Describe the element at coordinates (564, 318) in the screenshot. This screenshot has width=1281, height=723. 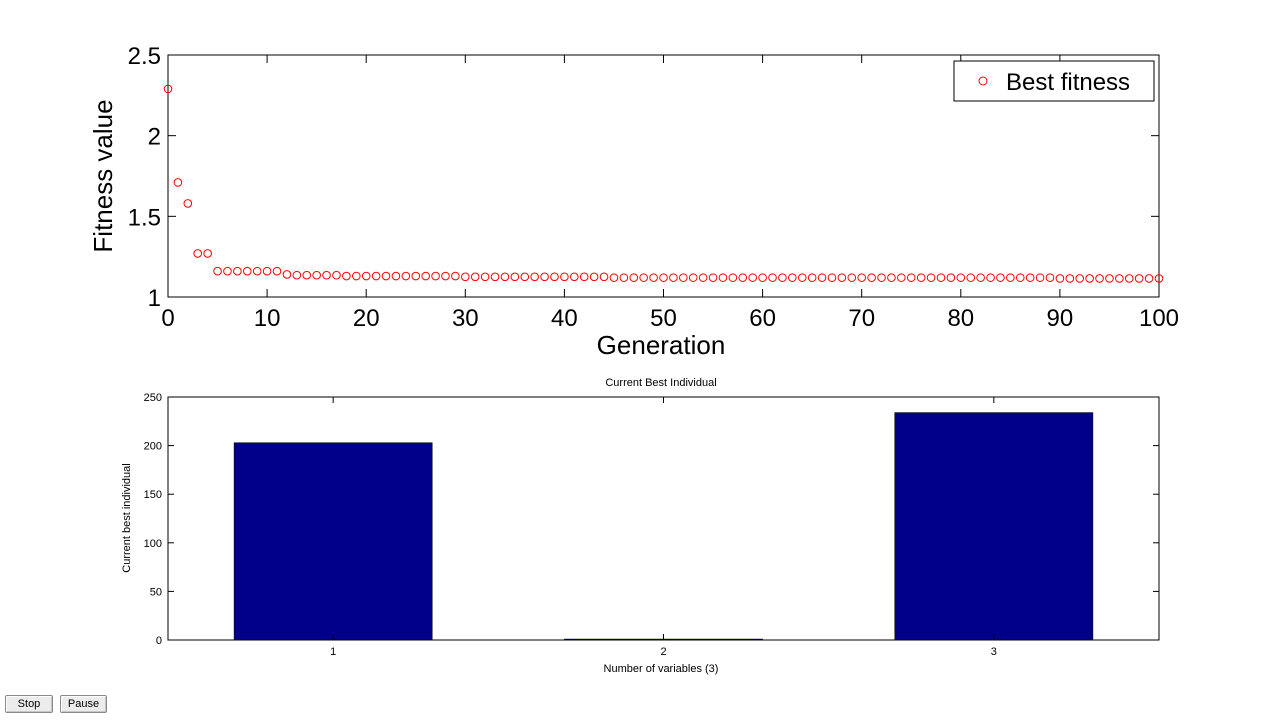
I see `x-tick-label: 40` at that location.